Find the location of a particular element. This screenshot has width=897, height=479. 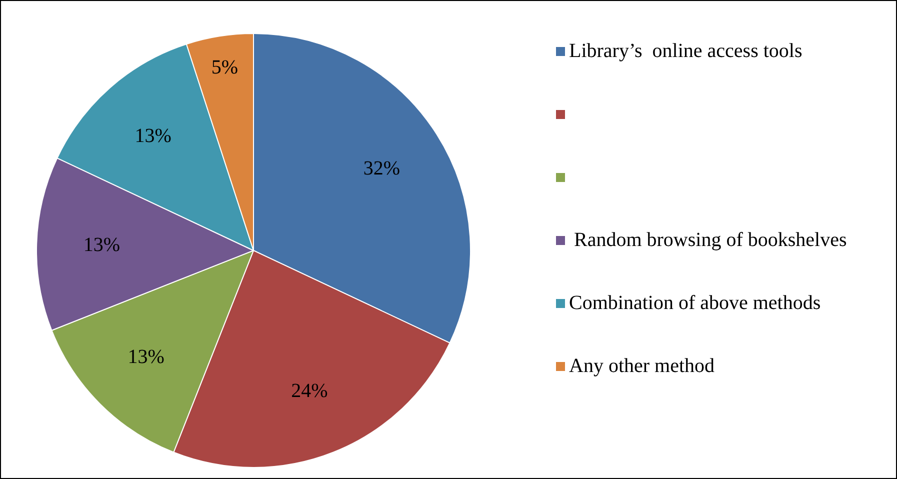

legend-label: Library’s online access tools is located at coordinates (686, 51).